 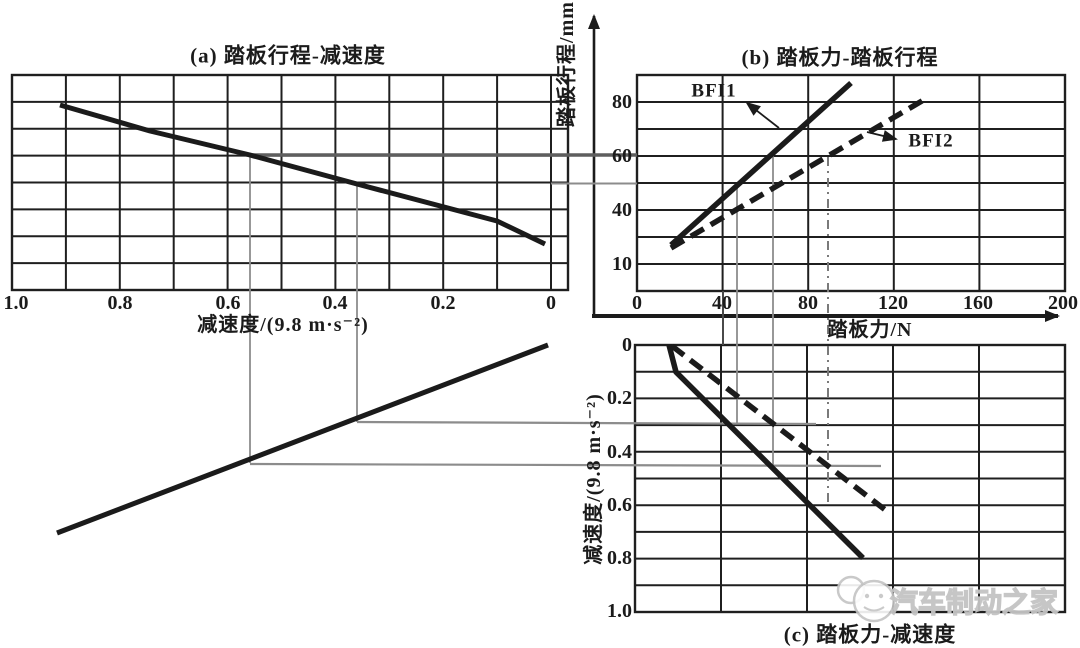 I want to click on chart-a-x-tick: 1.0, so click(x=16, y=303).